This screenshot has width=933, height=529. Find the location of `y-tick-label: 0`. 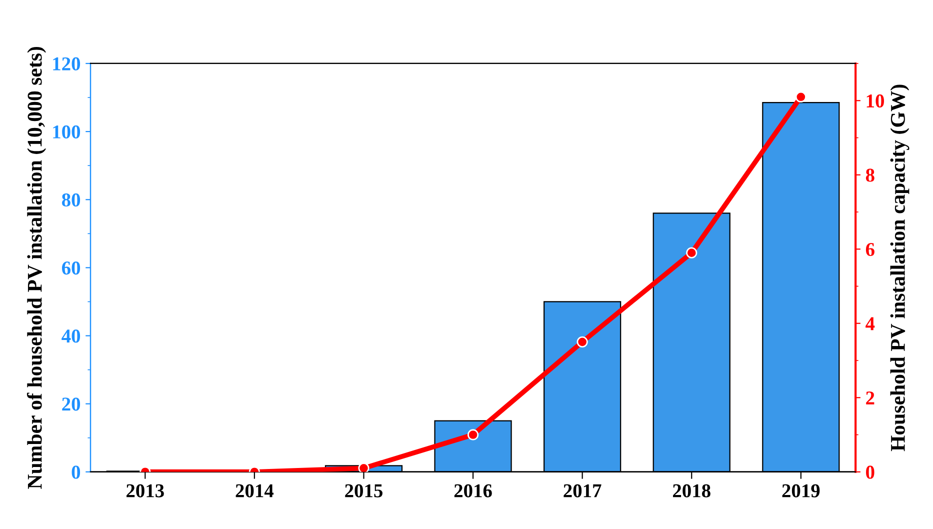

y-tick-label: 0 is located at coordinates (76, 472).